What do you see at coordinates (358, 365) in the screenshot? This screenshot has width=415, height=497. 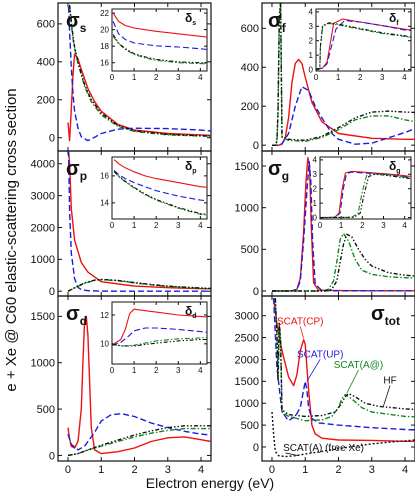 I see `annotation-label: SCAT(A@)` at bounding box center [358, 365].